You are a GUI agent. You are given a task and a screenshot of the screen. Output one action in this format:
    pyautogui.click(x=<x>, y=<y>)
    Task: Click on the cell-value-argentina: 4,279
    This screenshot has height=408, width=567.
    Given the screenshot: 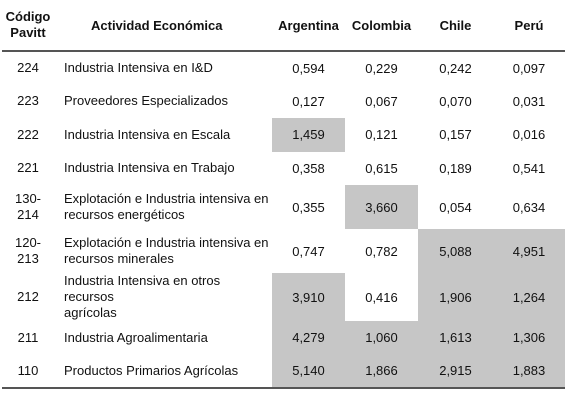 What is the action you would take?
    pyautogui.click(x=308, y=338)
    